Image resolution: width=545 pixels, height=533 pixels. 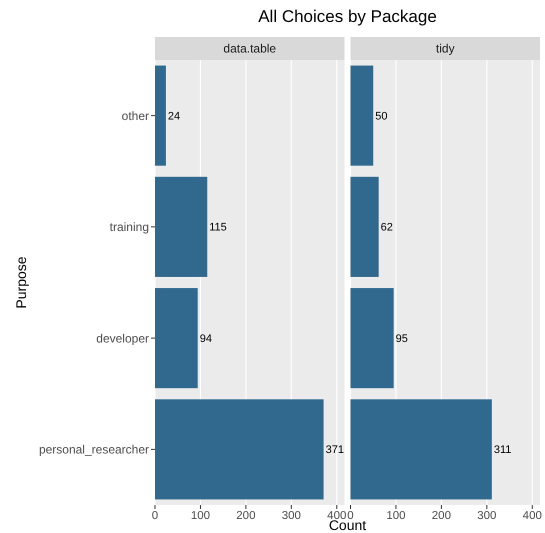 I want to click on data-label: 62, so click(x=386, y=228).